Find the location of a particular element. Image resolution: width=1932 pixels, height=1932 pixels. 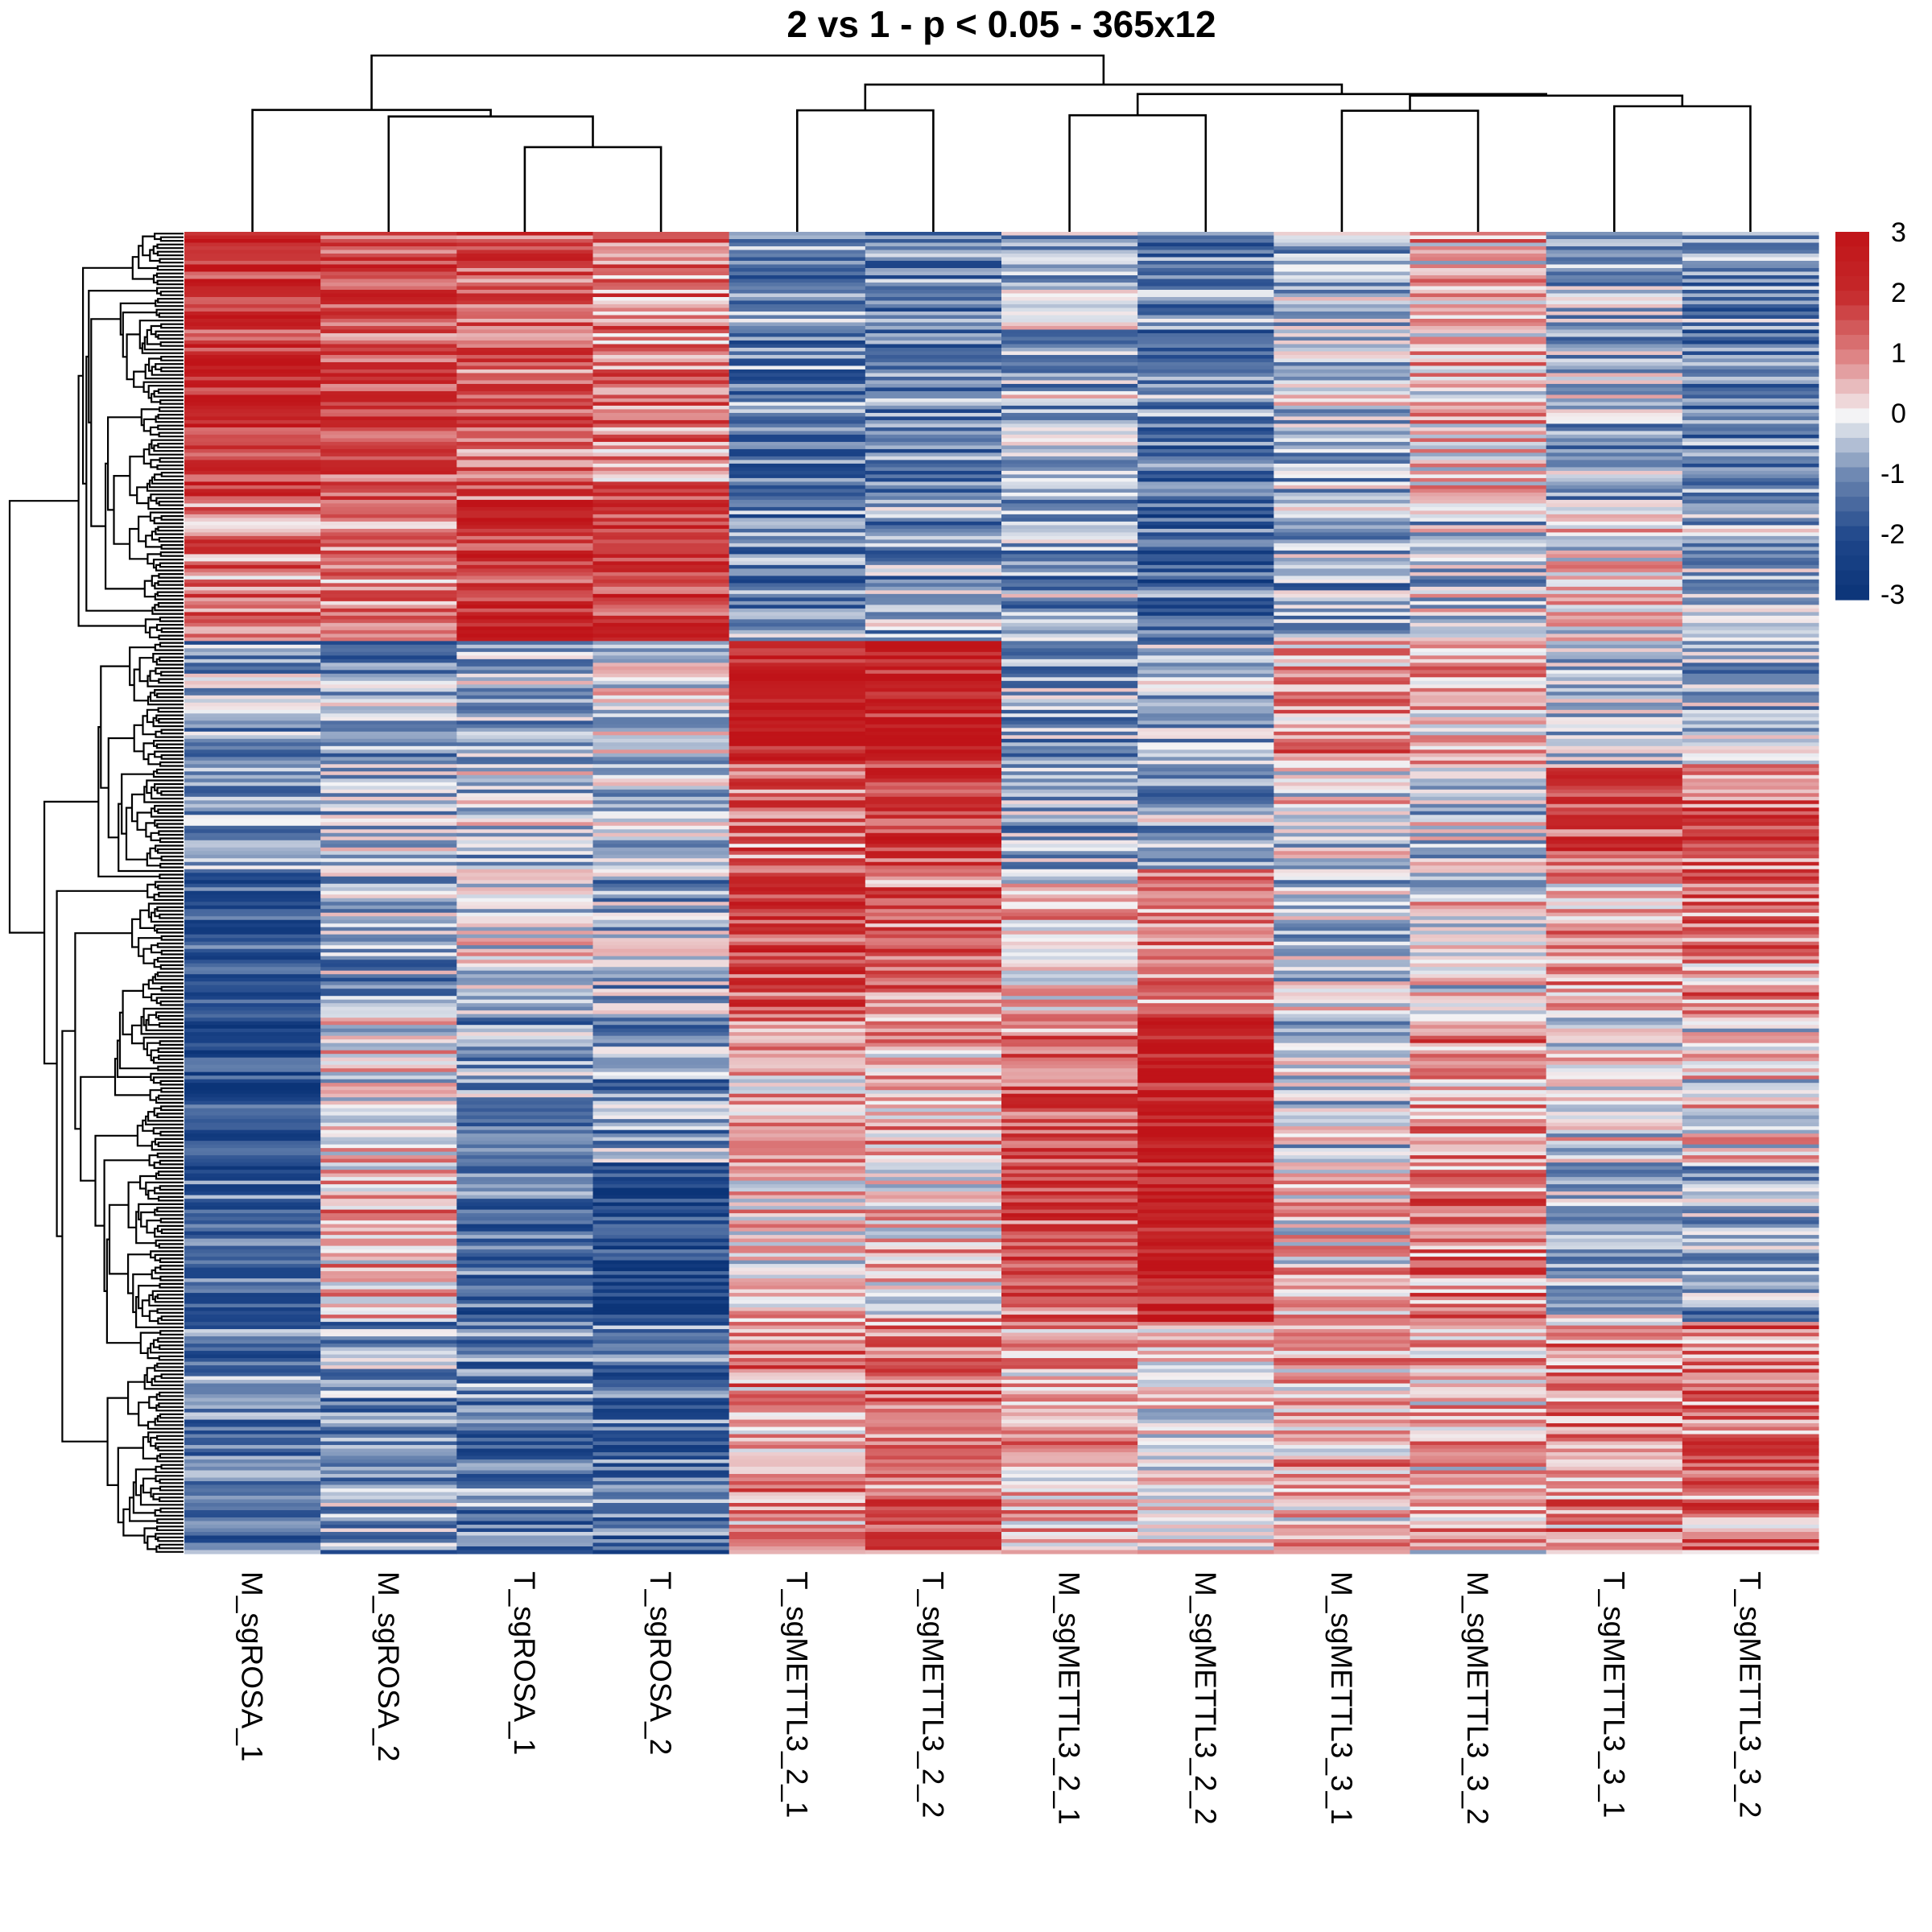

column-dendrogram-branch is located at coordinates (1104, 97).